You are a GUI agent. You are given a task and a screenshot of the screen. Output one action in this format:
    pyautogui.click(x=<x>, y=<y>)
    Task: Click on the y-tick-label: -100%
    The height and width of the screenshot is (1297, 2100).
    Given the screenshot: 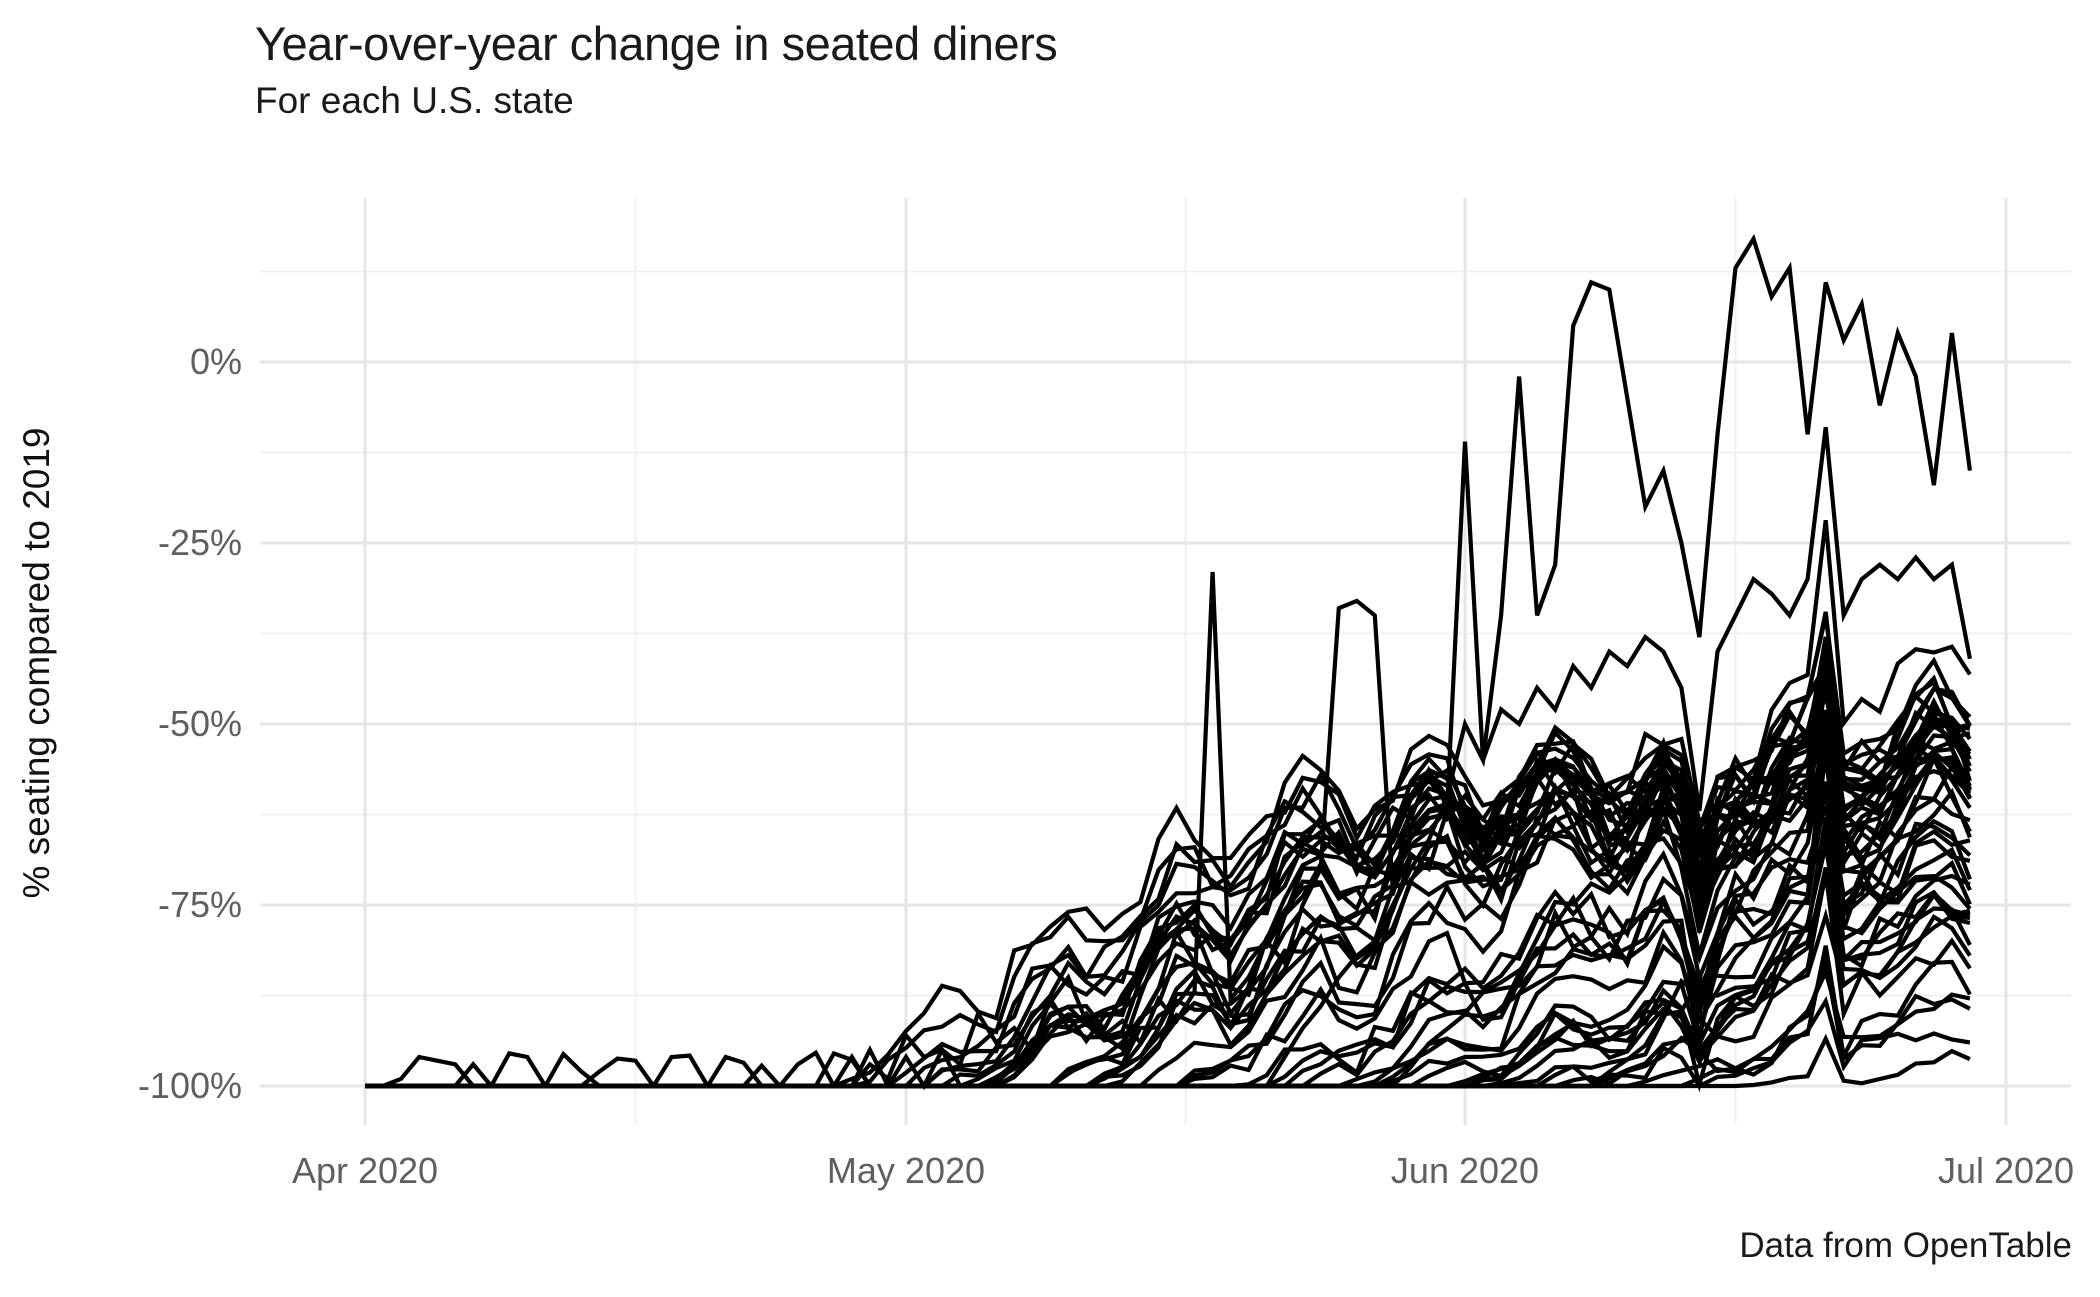 What is the action you would take?
    pyautogui.click(x=189, y=1085)
    